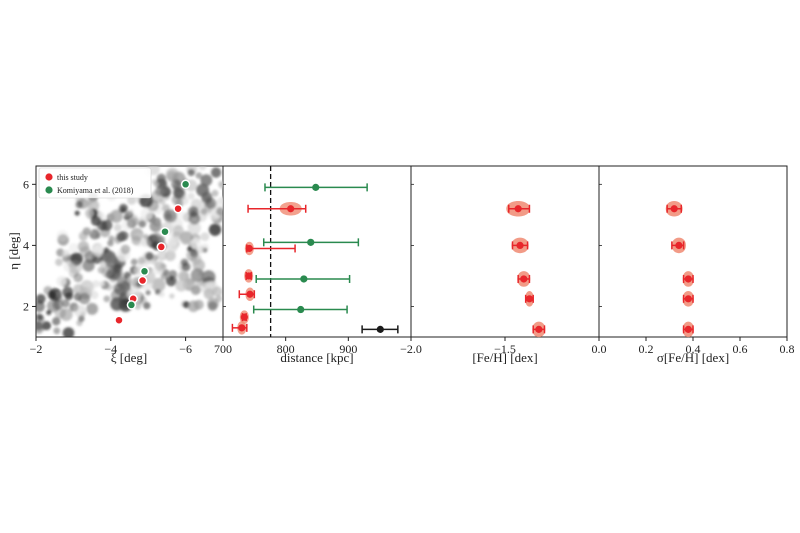  What do you see at coordinates (26, 306) in the screenshot?
I see `y-tick-label: 2` at bounding box center [26, 306].